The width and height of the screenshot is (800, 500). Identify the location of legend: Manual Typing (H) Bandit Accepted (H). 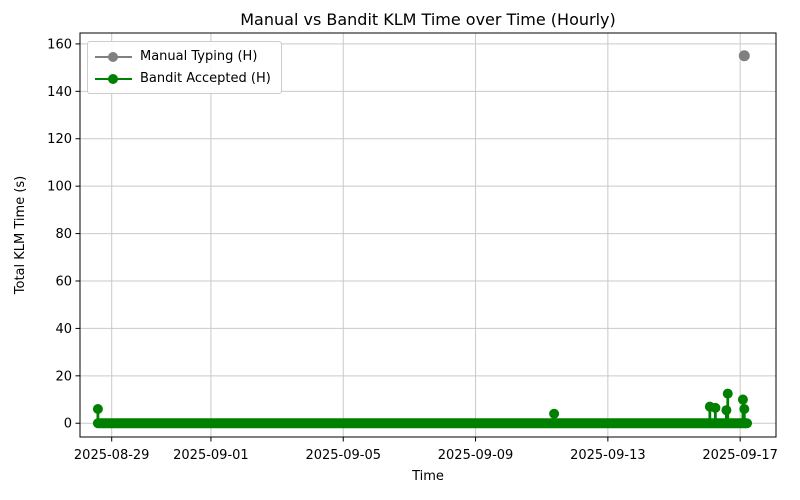
(184, 67).